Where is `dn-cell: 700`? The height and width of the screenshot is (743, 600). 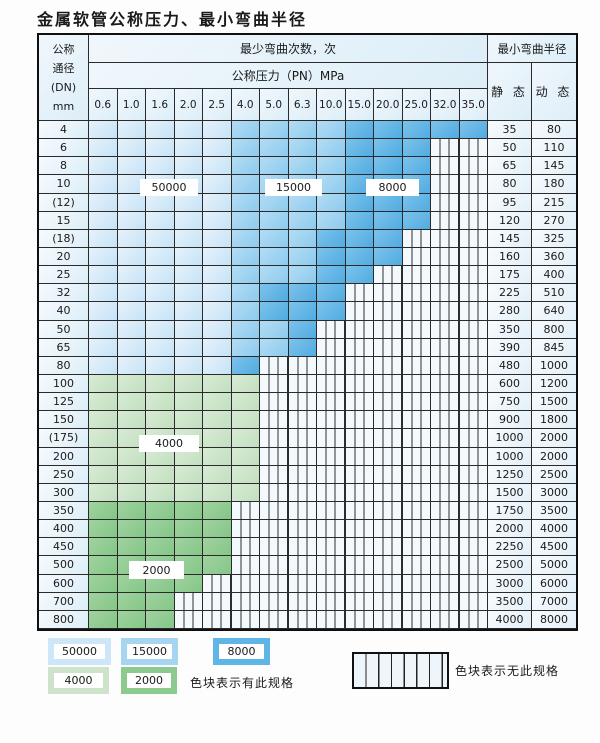 dn-cell: 700 is located at coordinates (64, 601).